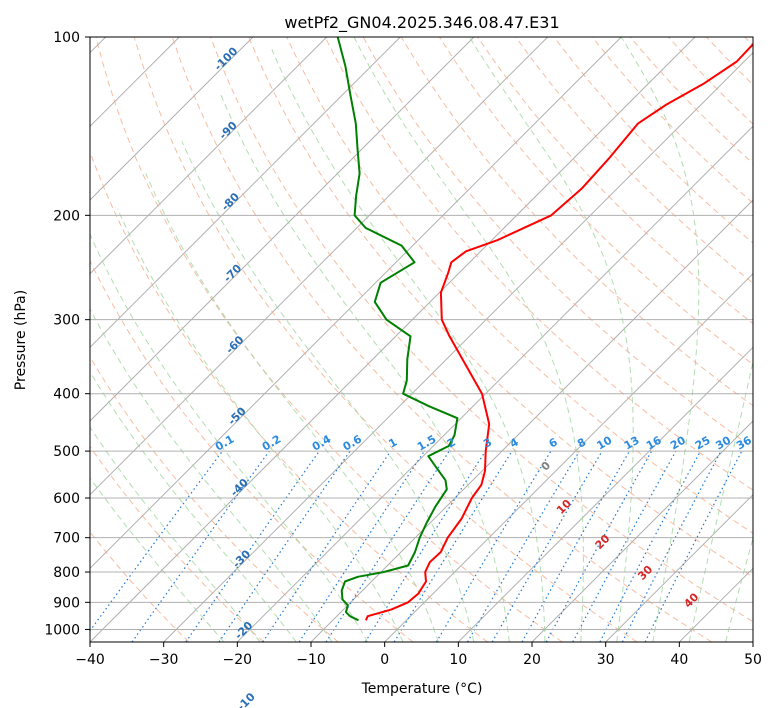 The image size is (775, 708). I want to click on x-axis-ticks: −40 −30 −20 −10 0 10 20 30 40 50, so click(418, 655).